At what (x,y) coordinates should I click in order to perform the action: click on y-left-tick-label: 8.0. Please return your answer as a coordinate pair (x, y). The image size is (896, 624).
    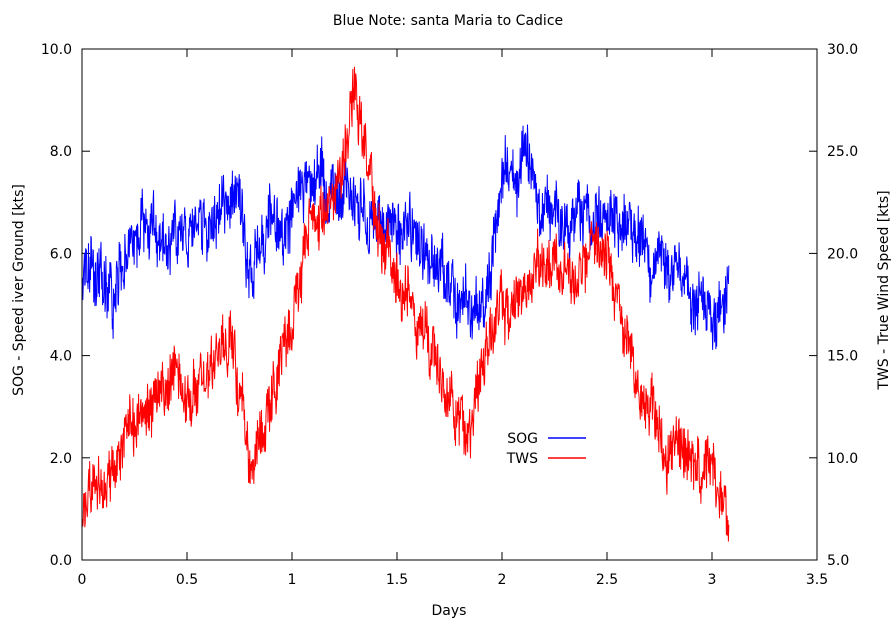
    Looking at the image, I should click on (61, 152).